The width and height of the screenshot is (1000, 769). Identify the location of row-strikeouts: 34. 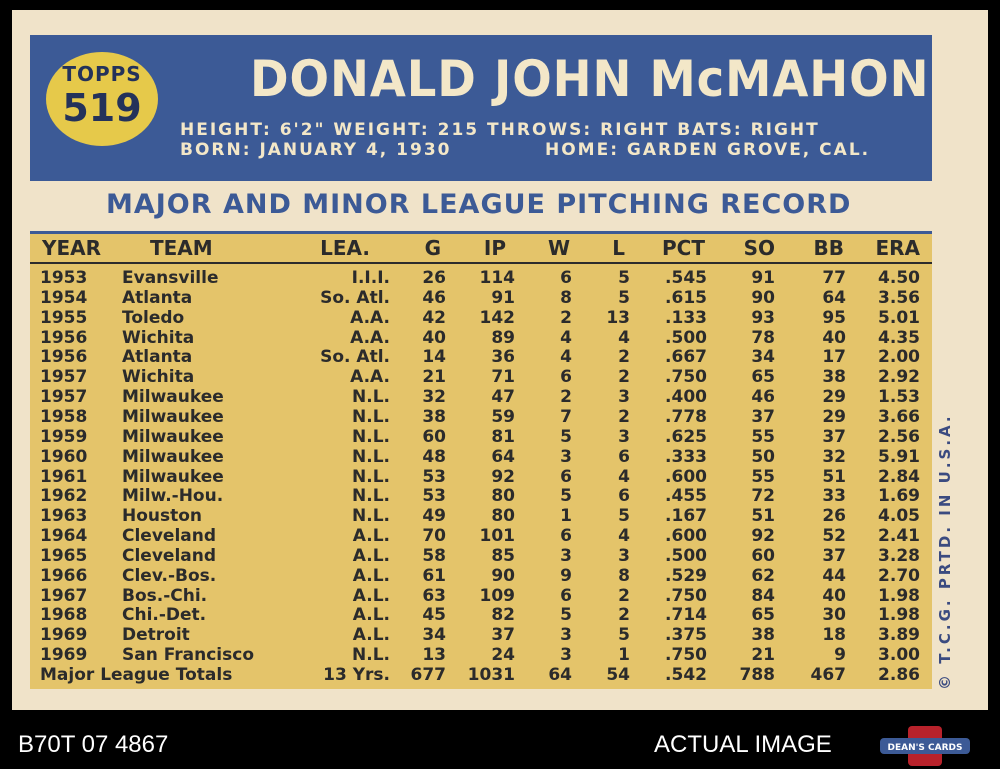
(763, 357).